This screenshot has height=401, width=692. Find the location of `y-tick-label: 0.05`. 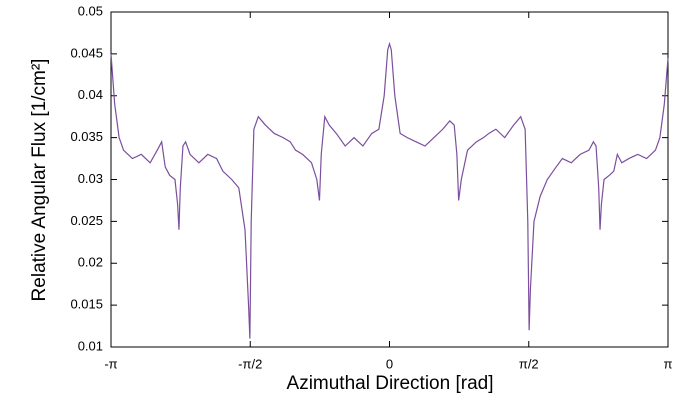

y-tick-label: 0.05 is located at coordinates (90, 10).